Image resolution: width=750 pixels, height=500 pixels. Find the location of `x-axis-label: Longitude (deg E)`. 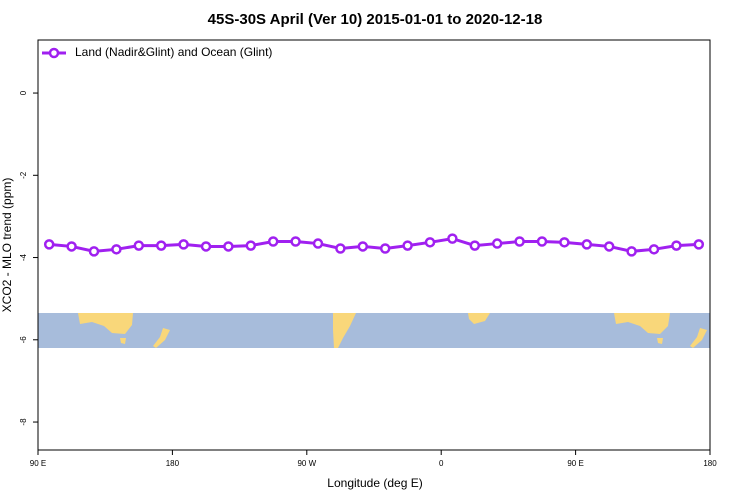

x-axis-label: Longitude (deg E) is located at coordinates (374, 483).